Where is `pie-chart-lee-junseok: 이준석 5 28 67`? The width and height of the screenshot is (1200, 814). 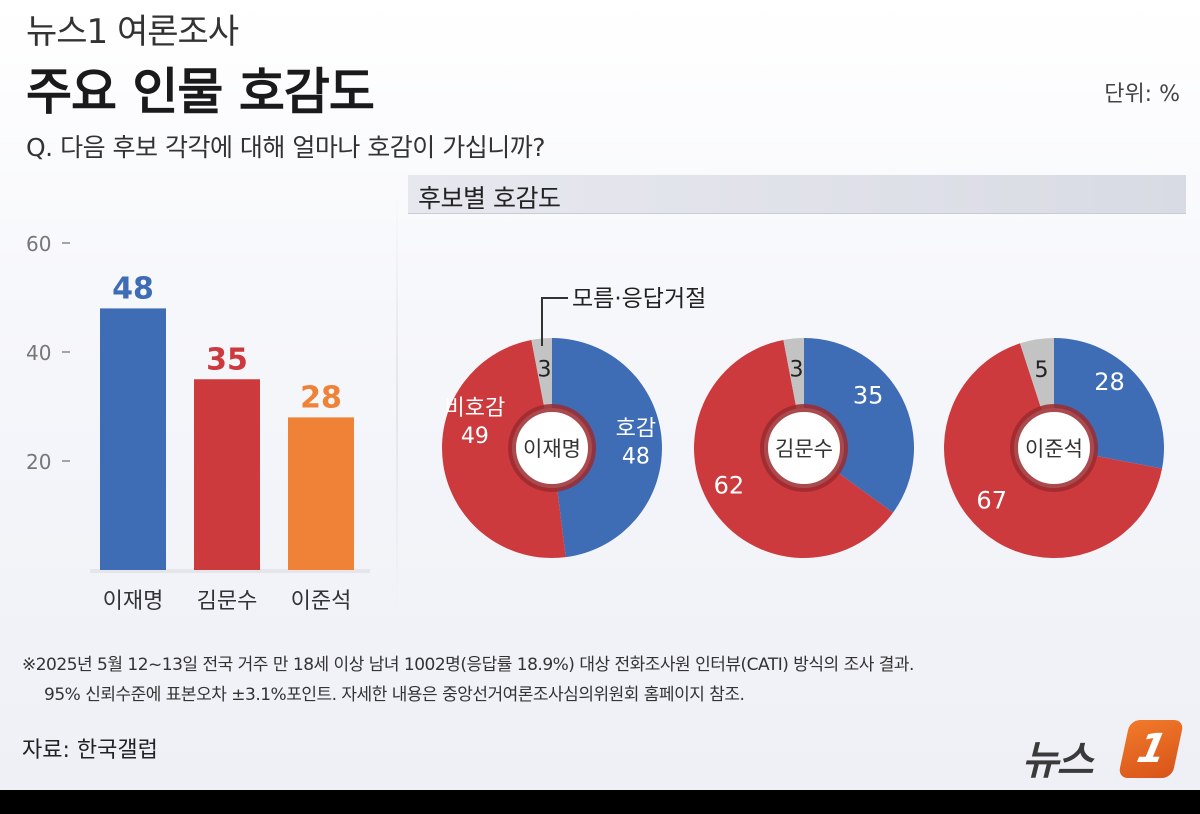 pie-chart-lee-junseok: 이준석 5 28 67 is located at coordinates (1054, 448).